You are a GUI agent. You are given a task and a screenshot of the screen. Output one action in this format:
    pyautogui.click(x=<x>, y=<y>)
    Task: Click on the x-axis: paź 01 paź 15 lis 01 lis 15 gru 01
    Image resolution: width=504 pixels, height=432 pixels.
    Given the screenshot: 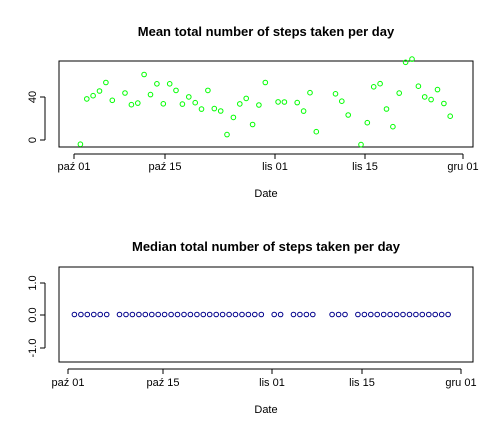 What is the action you would take?
    pyautogui.click(x=264, y=378)
    